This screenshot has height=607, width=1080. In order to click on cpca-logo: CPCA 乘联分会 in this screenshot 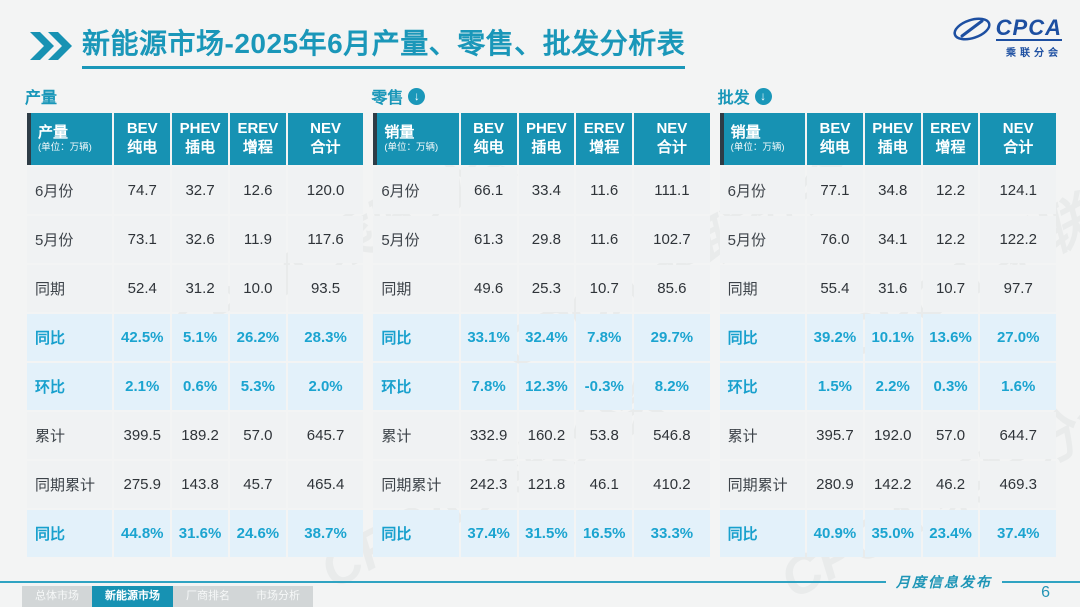, I will do `click(997, 37)`.